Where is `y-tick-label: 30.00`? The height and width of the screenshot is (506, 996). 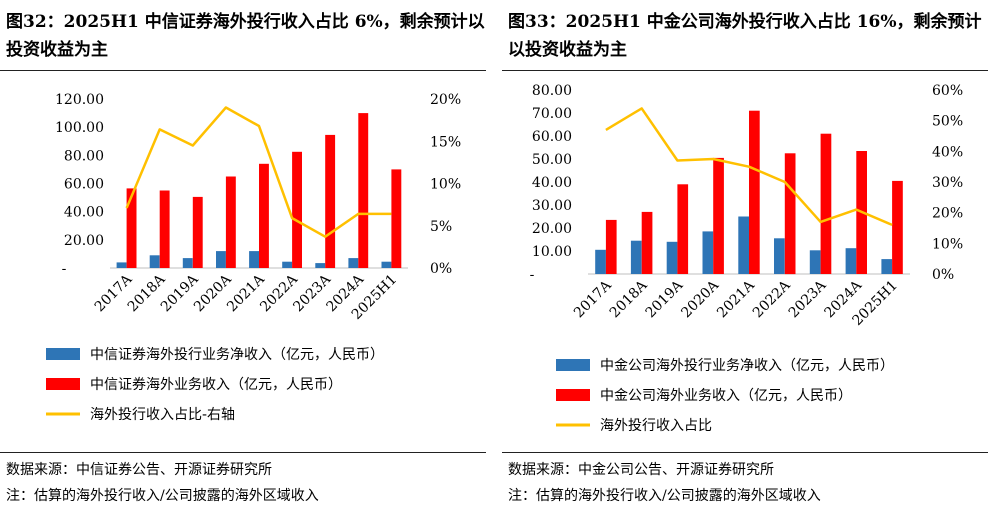 y-tick-label: 30.00 is located at coordinates (552, 206).